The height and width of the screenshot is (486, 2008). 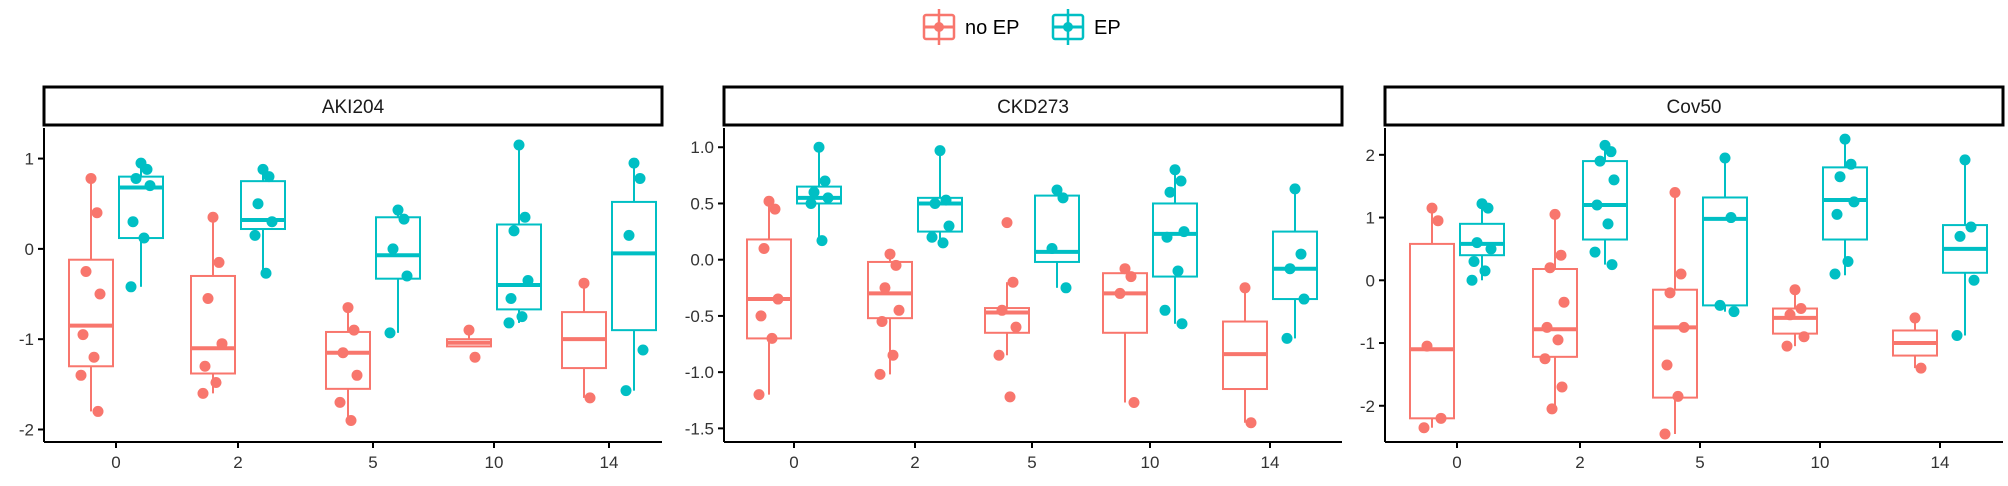 I want to click on legend-key-no-ep-point, so click(x=939, y=27).